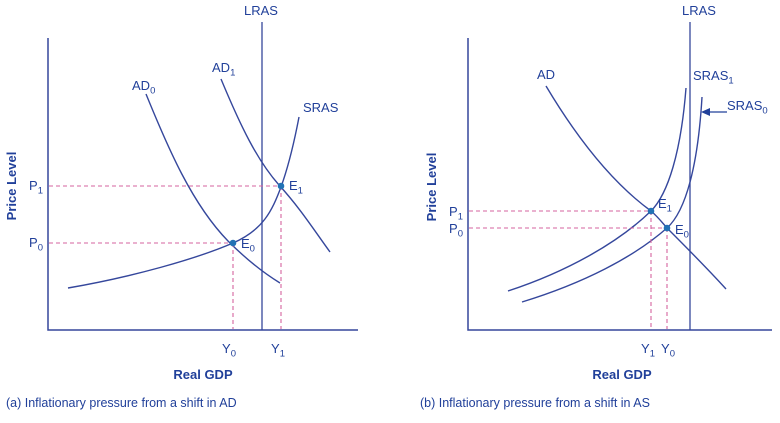 This screenshot has width=780, height=423. I want to click on p0-label-b-sub: 0, so click(460, 234).